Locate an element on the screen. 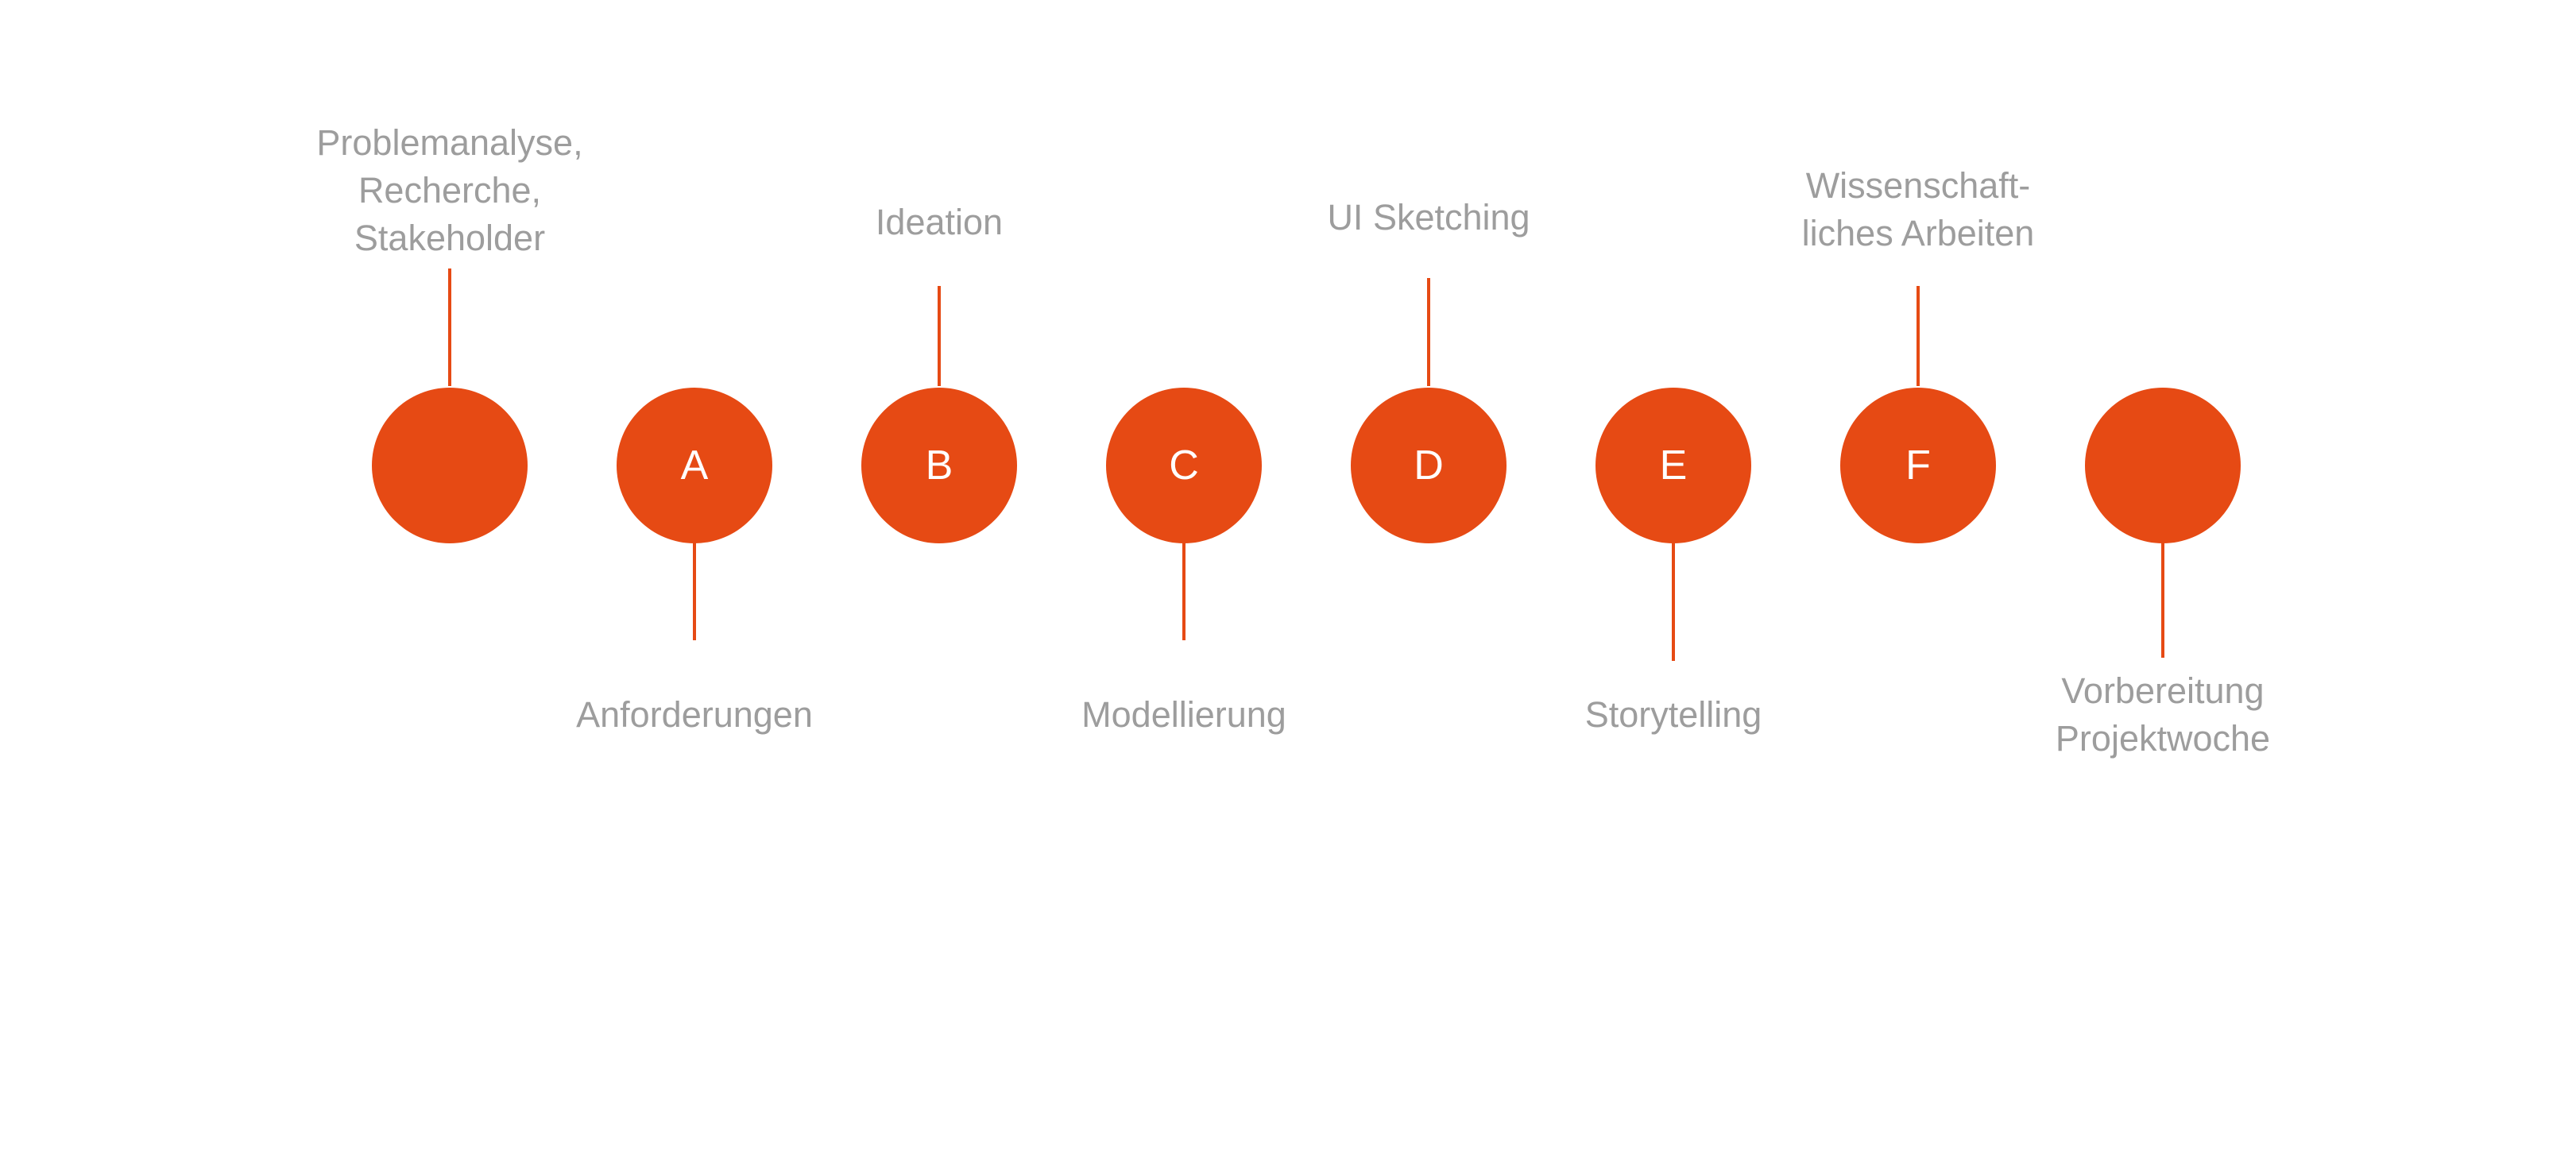 This screenshot has height=1155, width=2576. phase-label: Storytelling is located at coordinates (1673, 715).